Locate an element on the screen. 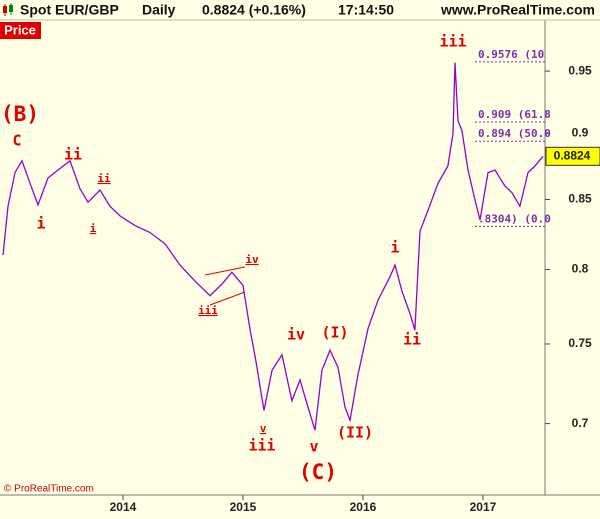  y-tick-label: 0.95 is located at coordinates (580, 70).